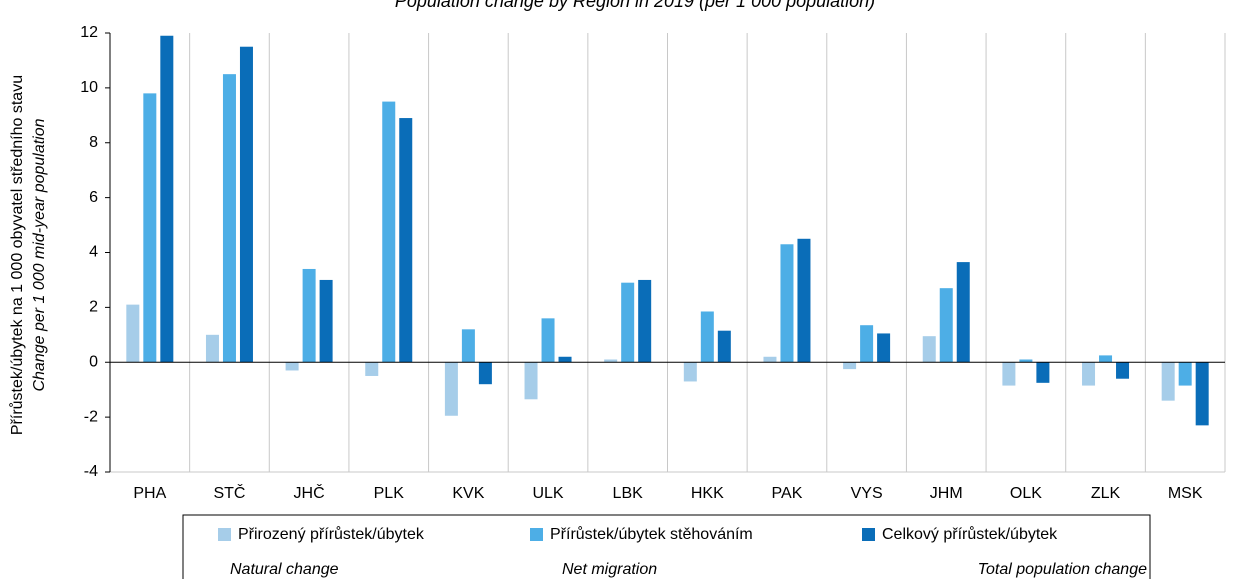 The image size is (1245, 579). Describe the element at coordinates (93, 361) in the screenshot. I see `y-tick-label: 0` at that location.